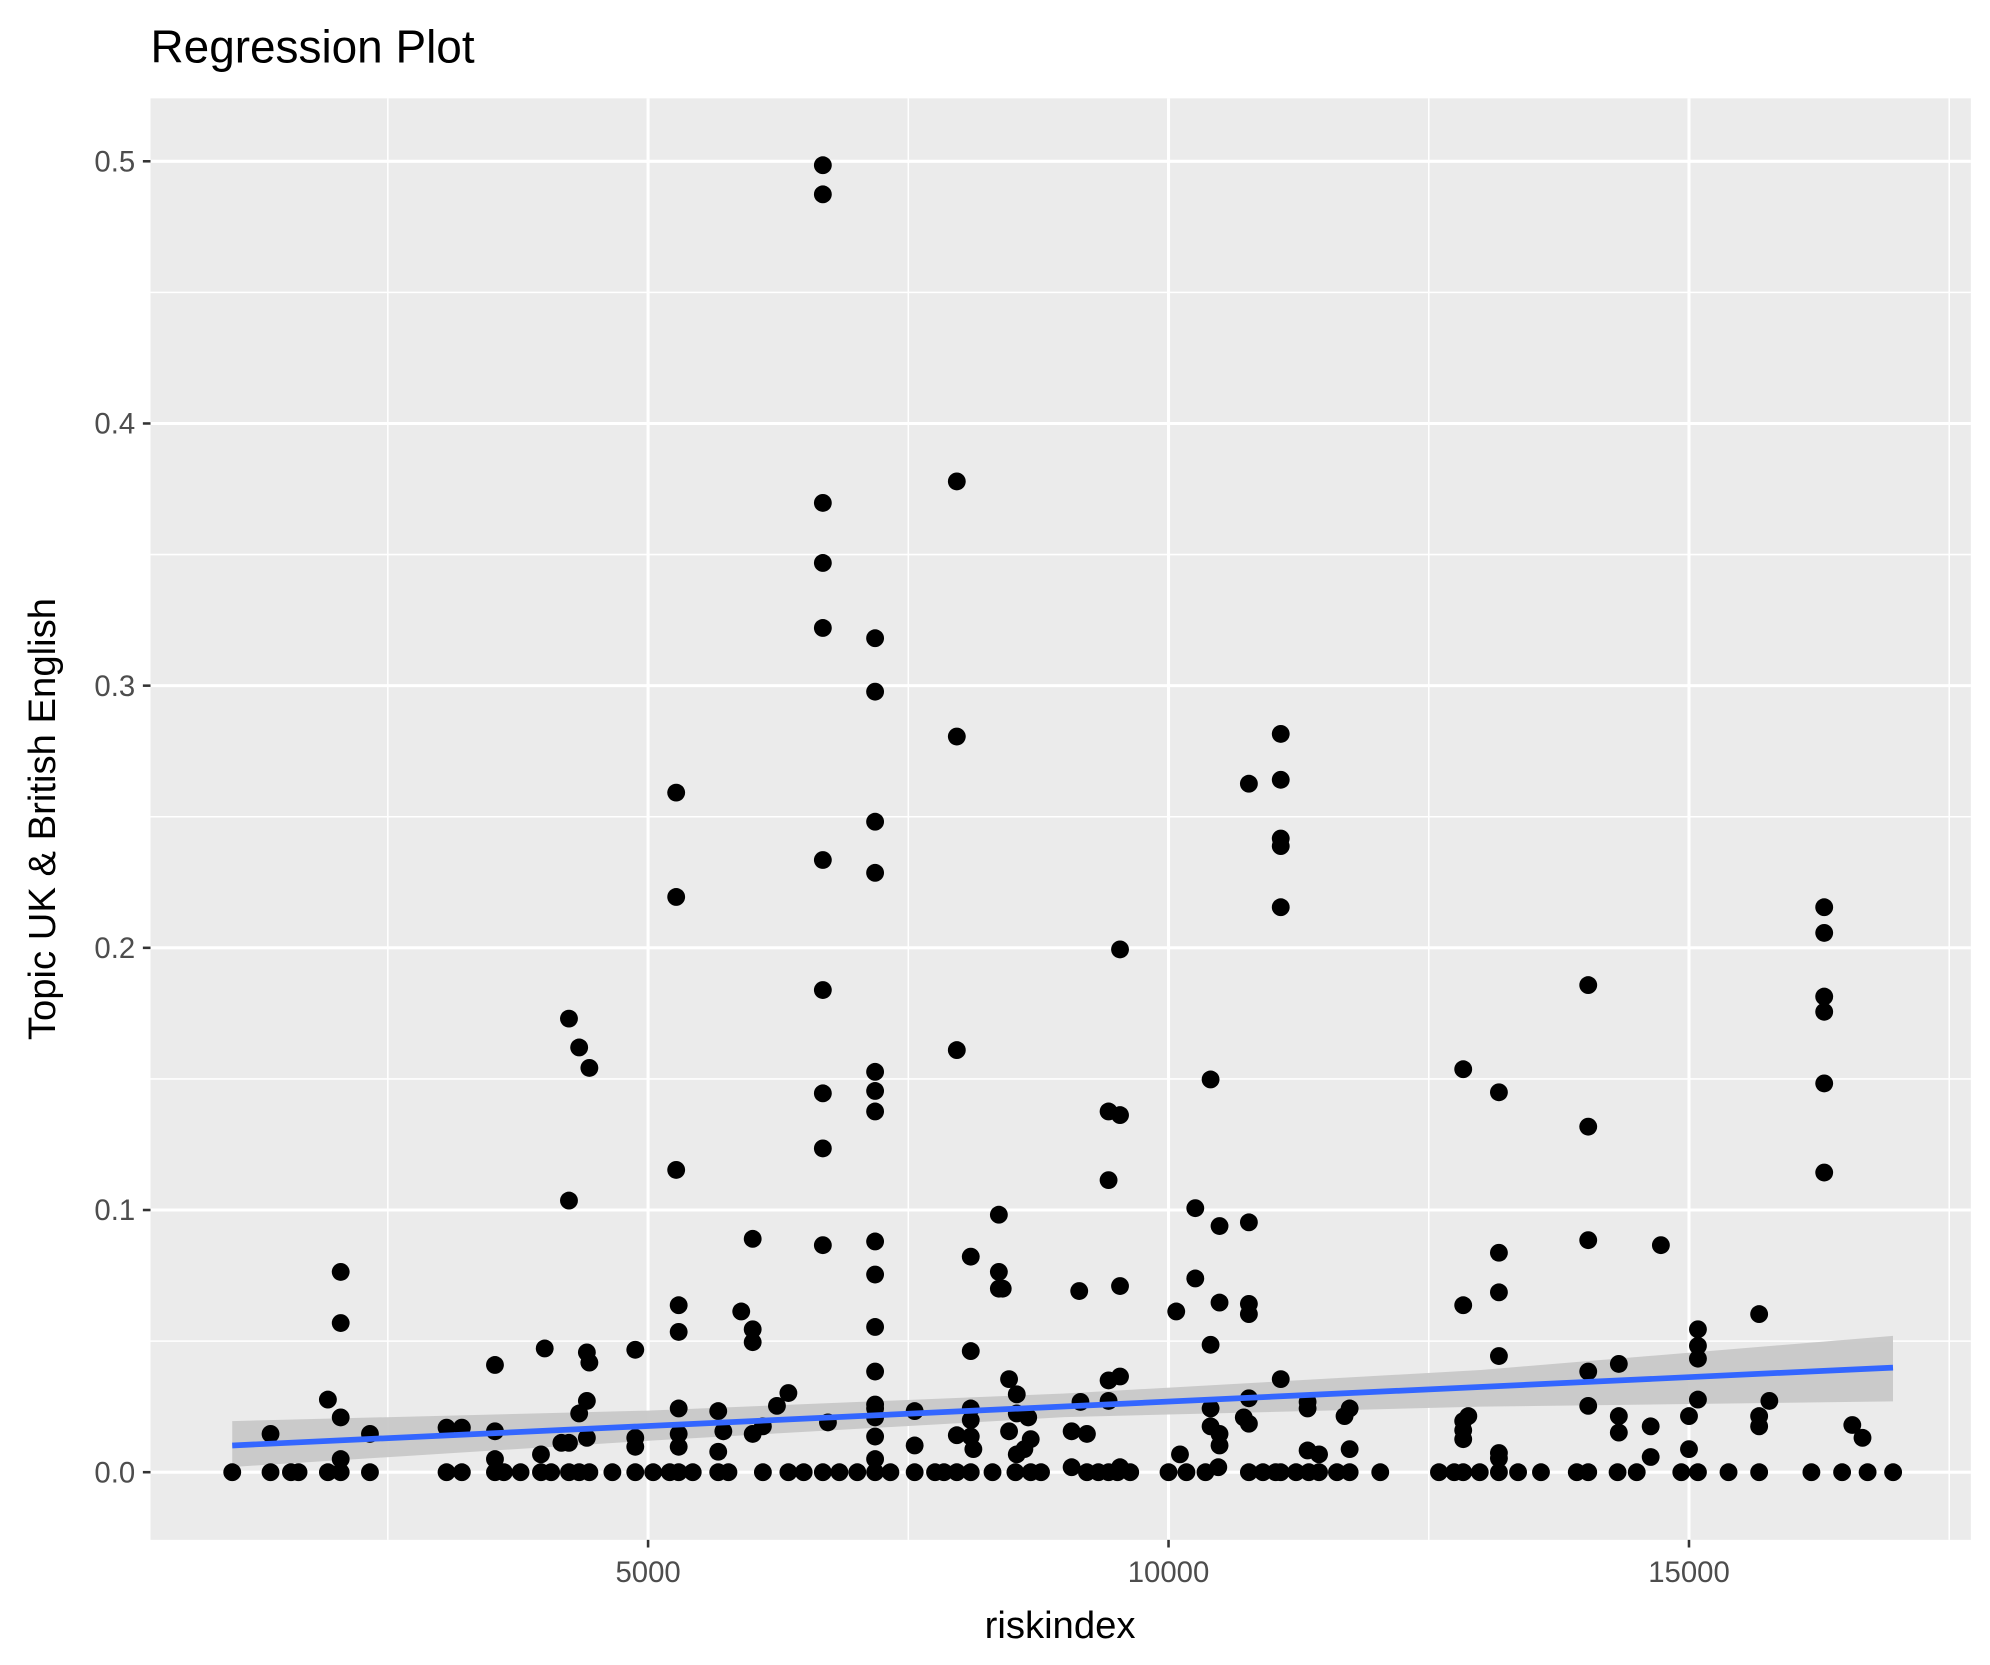 This screenshot has height=1665, width=1990. Describe the element at coordinates (647, 1572) in the screenshot. I see `x-tick-label: 5000` at that location.